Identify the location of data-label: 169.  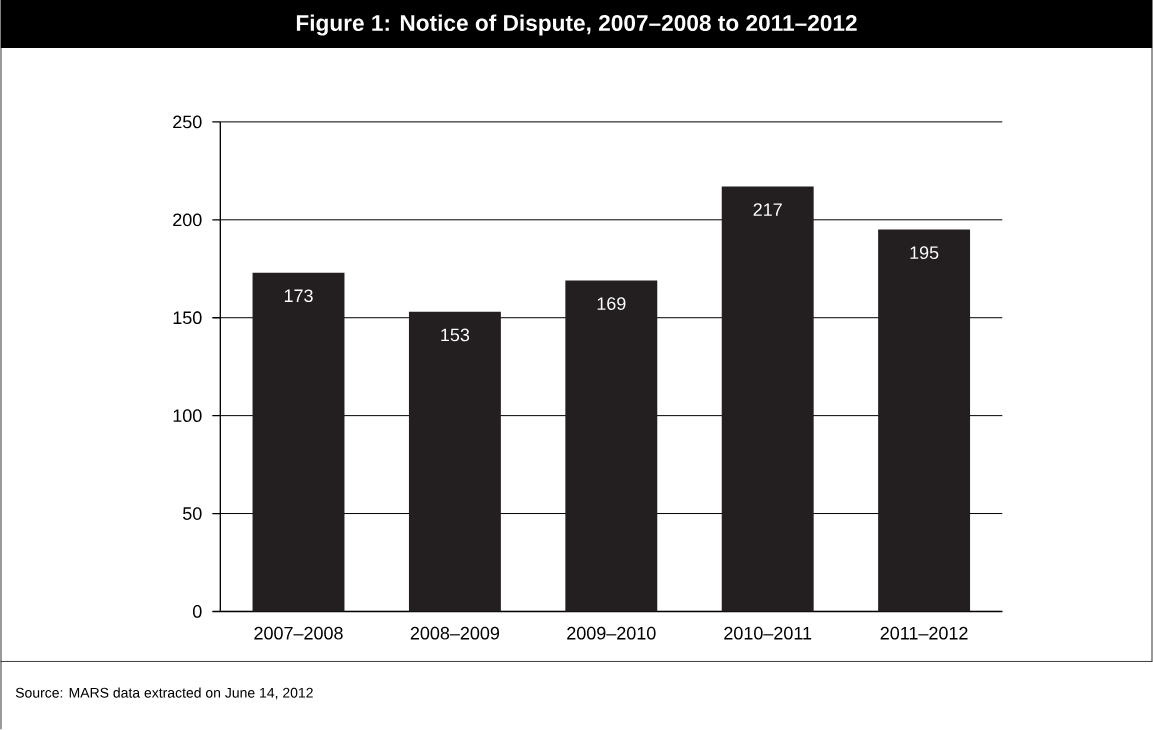
(611, 303).